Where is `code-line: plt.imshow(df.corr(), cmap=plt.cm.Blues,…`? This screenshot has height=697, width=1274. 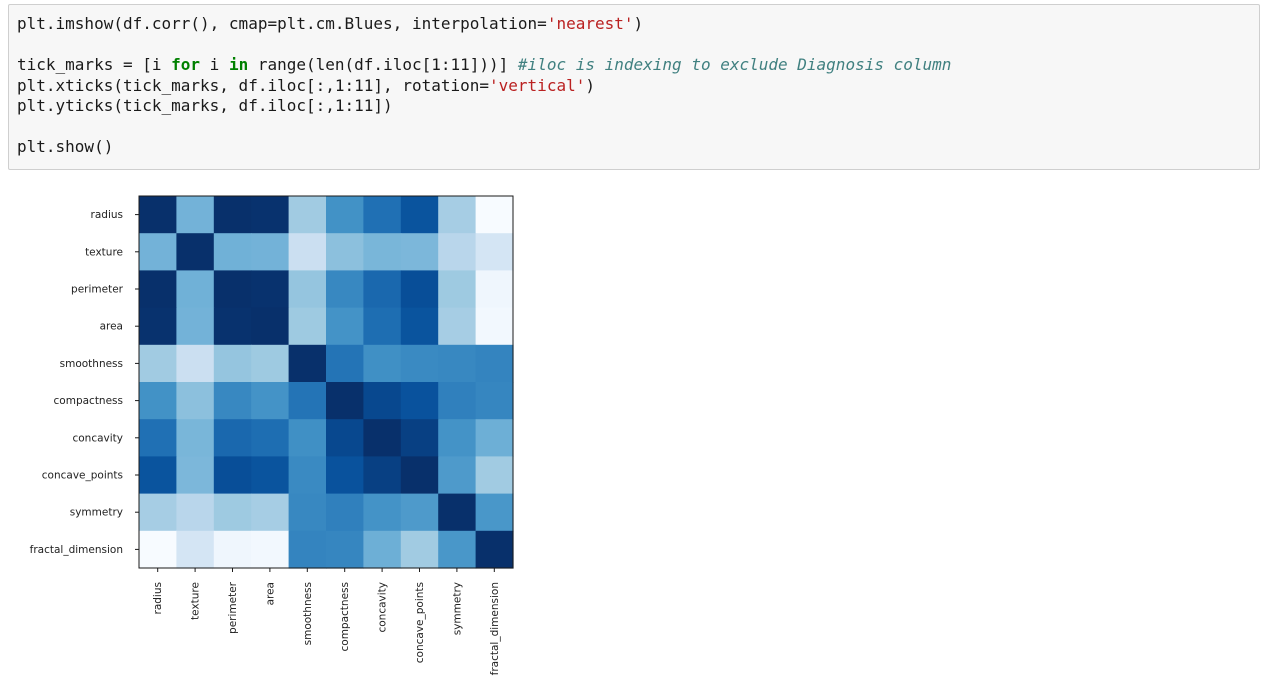
code-line: plt.imshow(df.corr(), cmap=plt.cm.Blues,… is located at coordinates (484, 24).